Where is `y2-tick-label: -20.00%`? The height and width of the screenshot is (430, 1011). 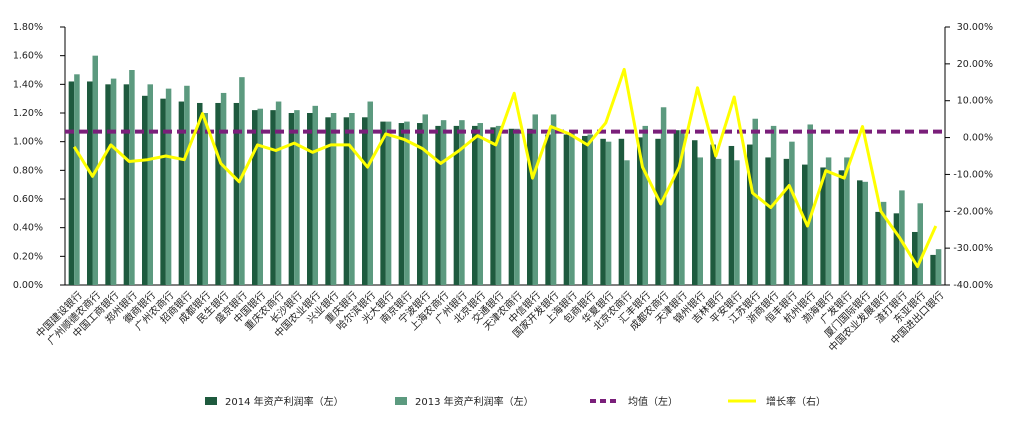 y2-tick-label: -20.00% is located at coordinates (973, 211).